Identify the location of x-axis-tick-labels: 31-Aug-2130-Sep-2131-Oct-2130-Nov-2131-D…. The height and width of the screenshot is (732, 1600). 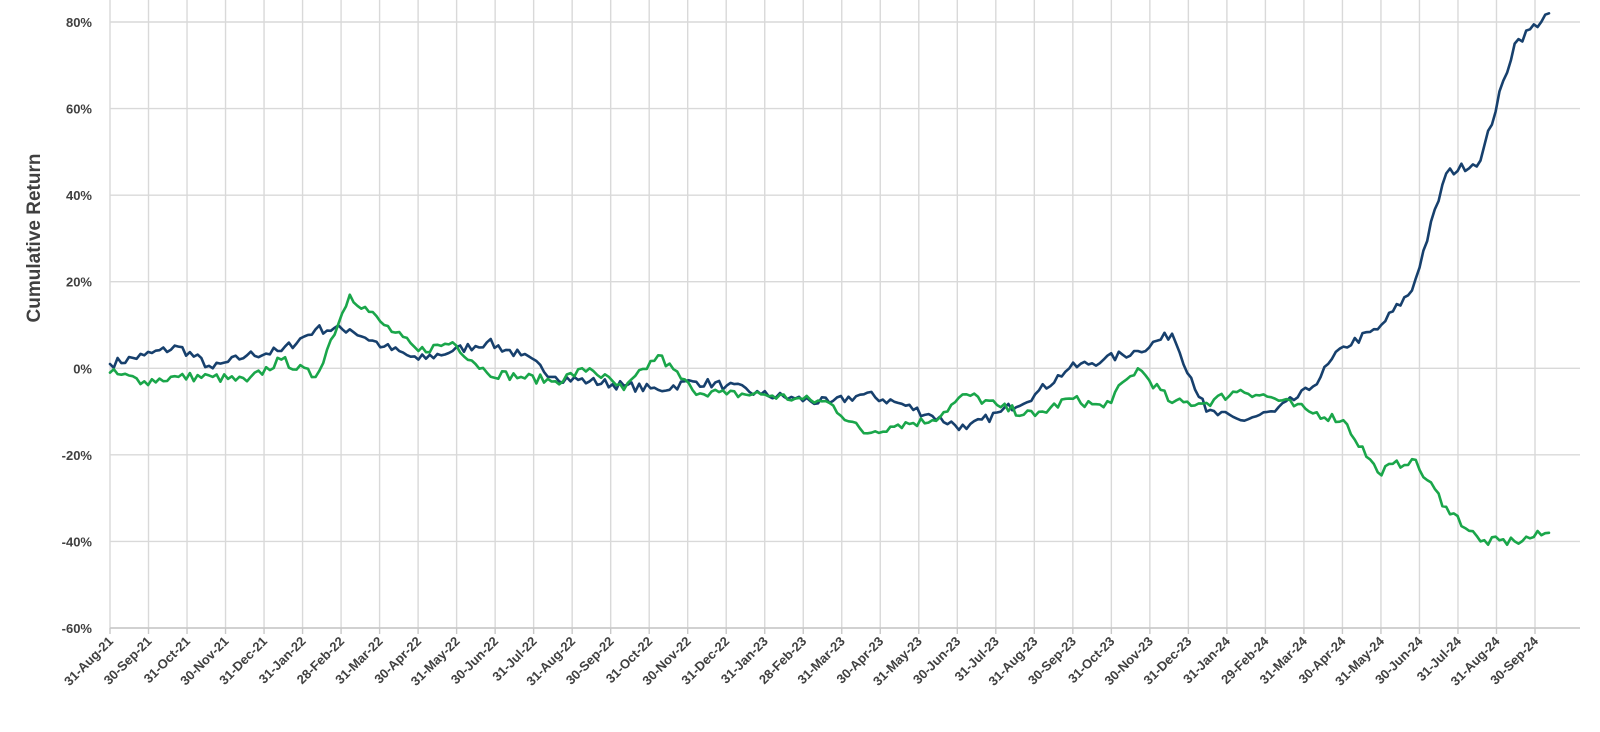
(801, 661).